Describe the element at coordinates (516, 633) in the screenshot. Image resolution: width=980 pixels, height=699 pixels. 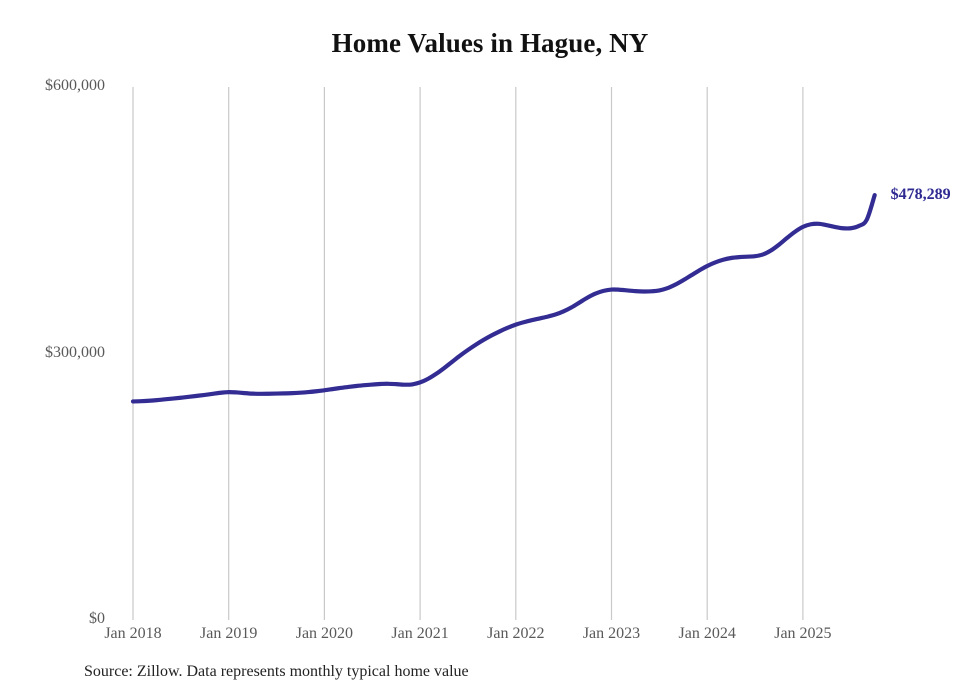
I see `x-axis-tick-jan-2022: Jan 2022` at that location.